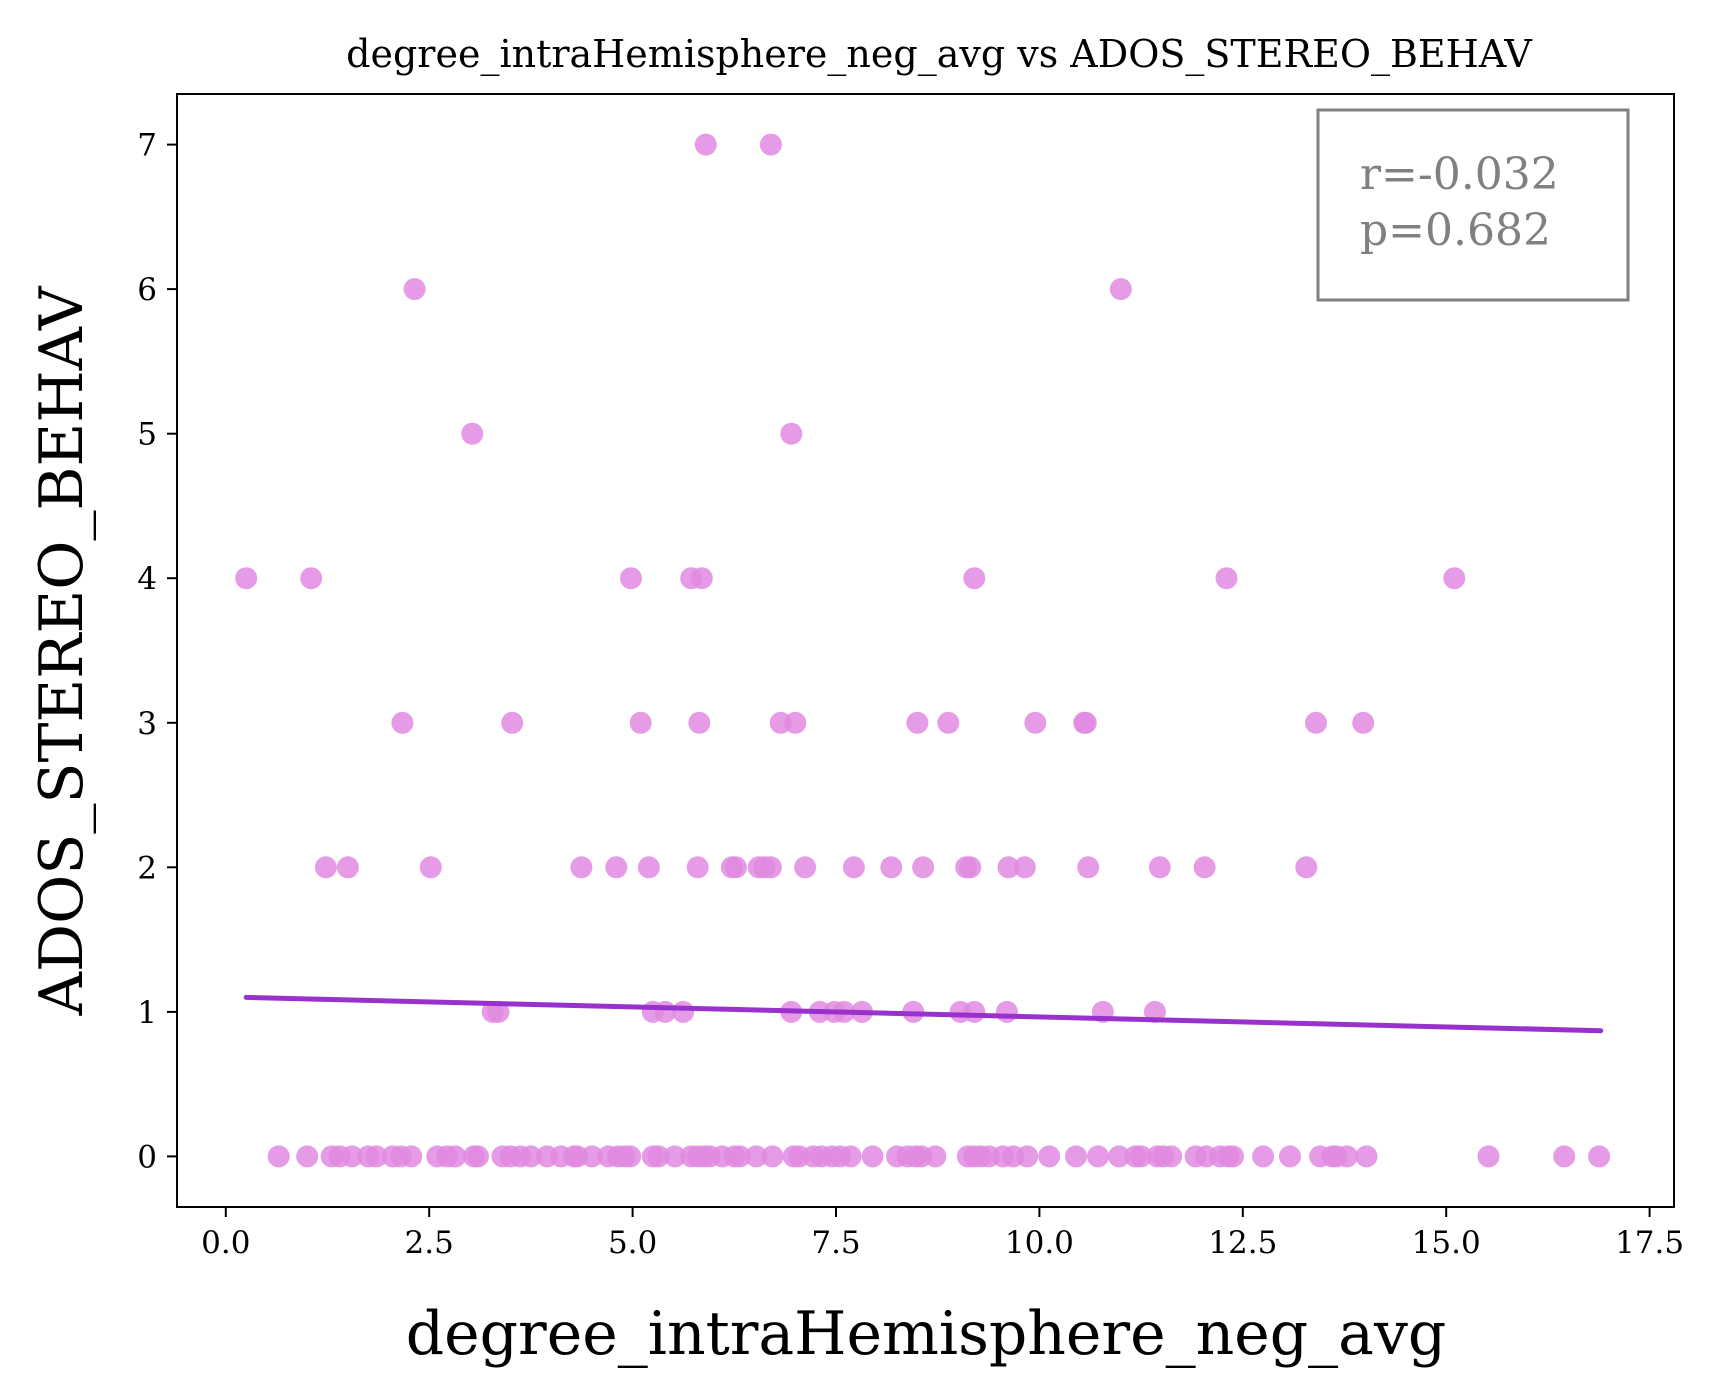 The height and width of the screenshot is (1395, 1730). Describe the element at coordinates (147, 868) in the screenshot. I see `y-tick-label: 2` at that location.